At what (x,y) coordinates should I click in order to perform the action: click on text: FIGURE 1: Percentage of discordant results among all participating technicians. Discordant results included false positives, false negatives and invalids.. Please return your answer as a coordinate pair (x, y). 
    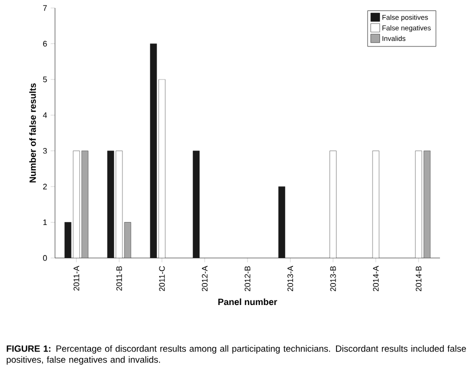
    Looking at the image, I should click on (236, 355).